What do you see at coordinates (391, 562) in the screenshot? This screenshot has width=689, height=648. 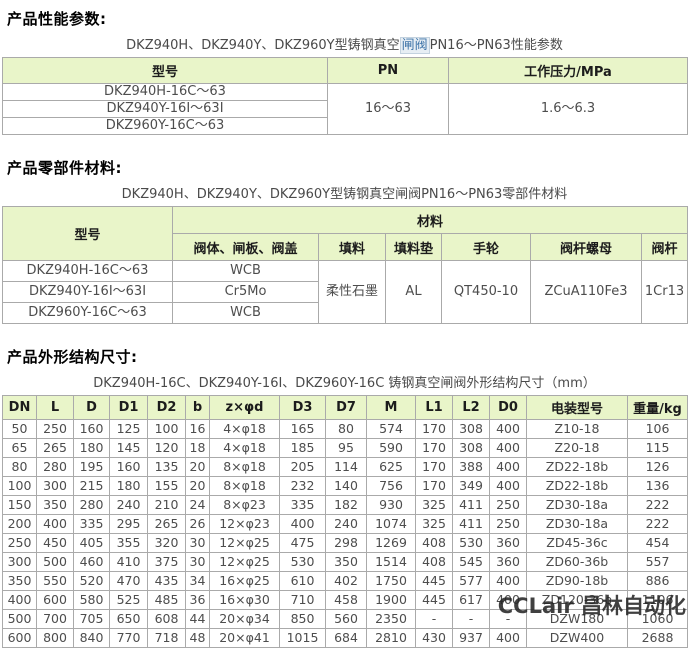 I see `dim-cell: 1514` at bounding box center [391, 562].